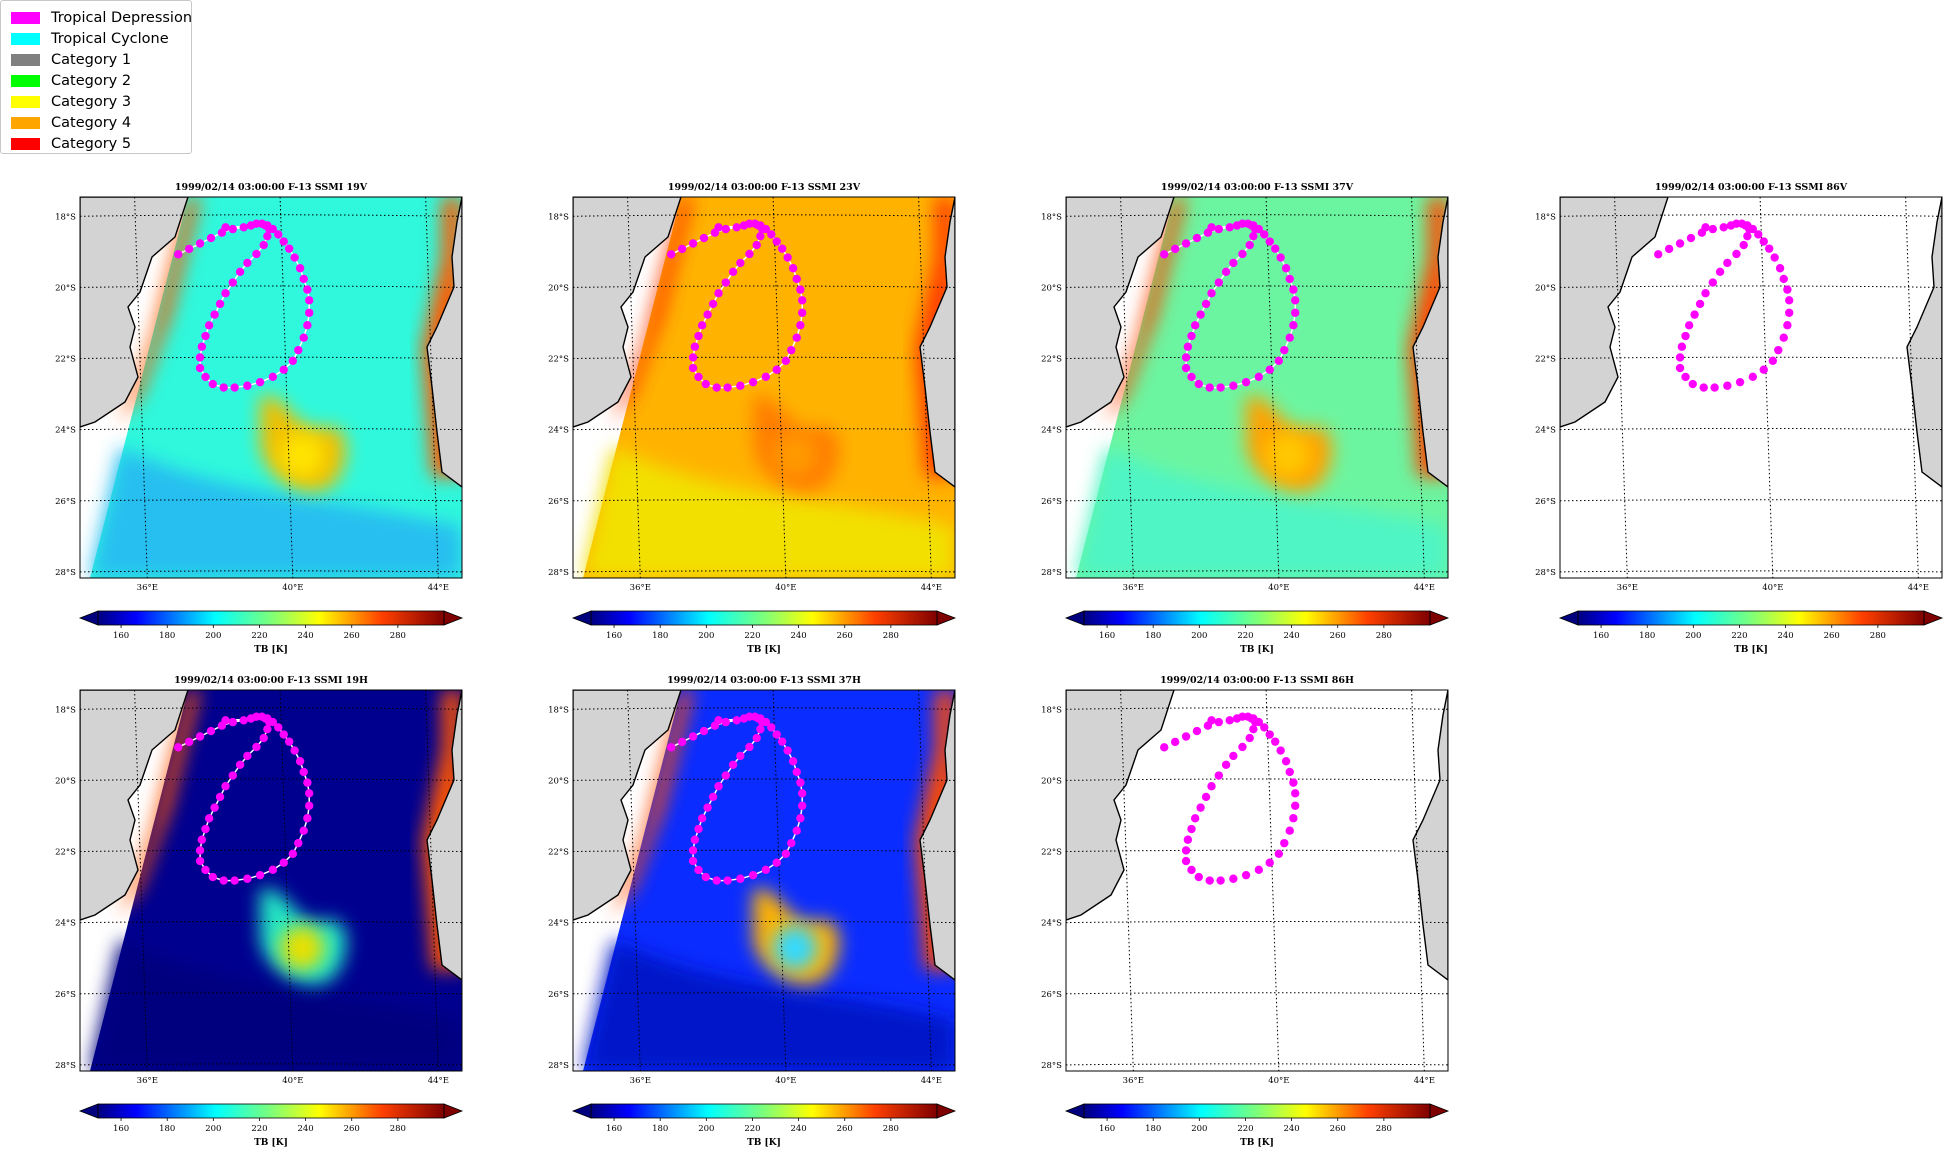  I want to click on legend-label: Category 1, so click(91, 60).